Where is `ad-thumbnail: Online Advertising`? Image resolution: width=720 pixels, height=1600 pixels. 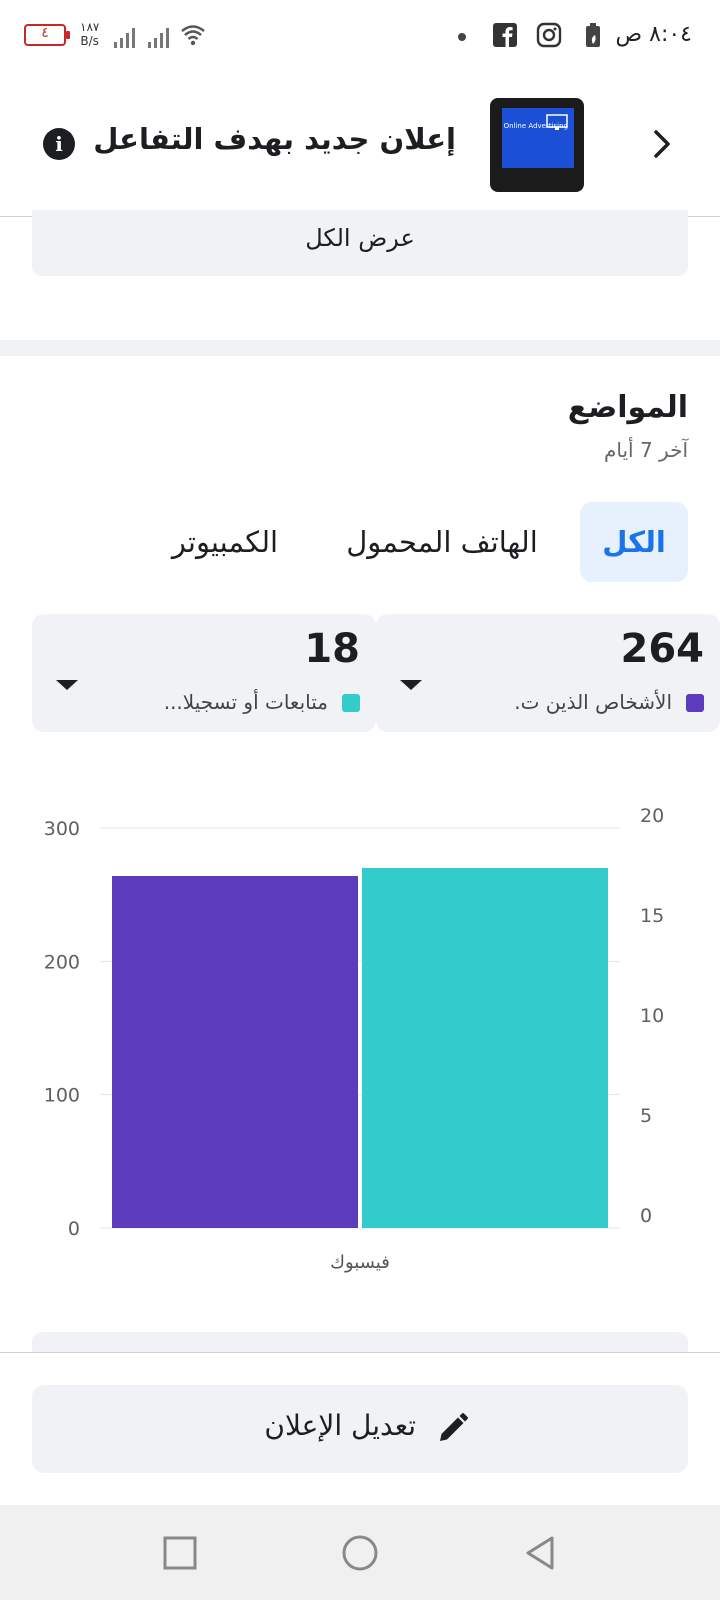
ad-thumbnail: Online Advertising is located at coordinates (537, 145).